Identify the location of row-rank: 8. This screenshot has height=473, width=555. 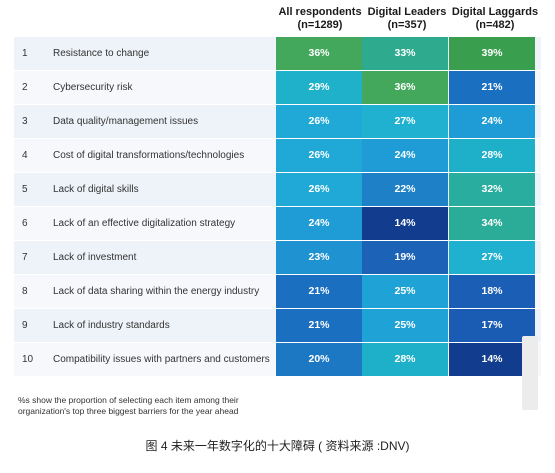
(25, 291).